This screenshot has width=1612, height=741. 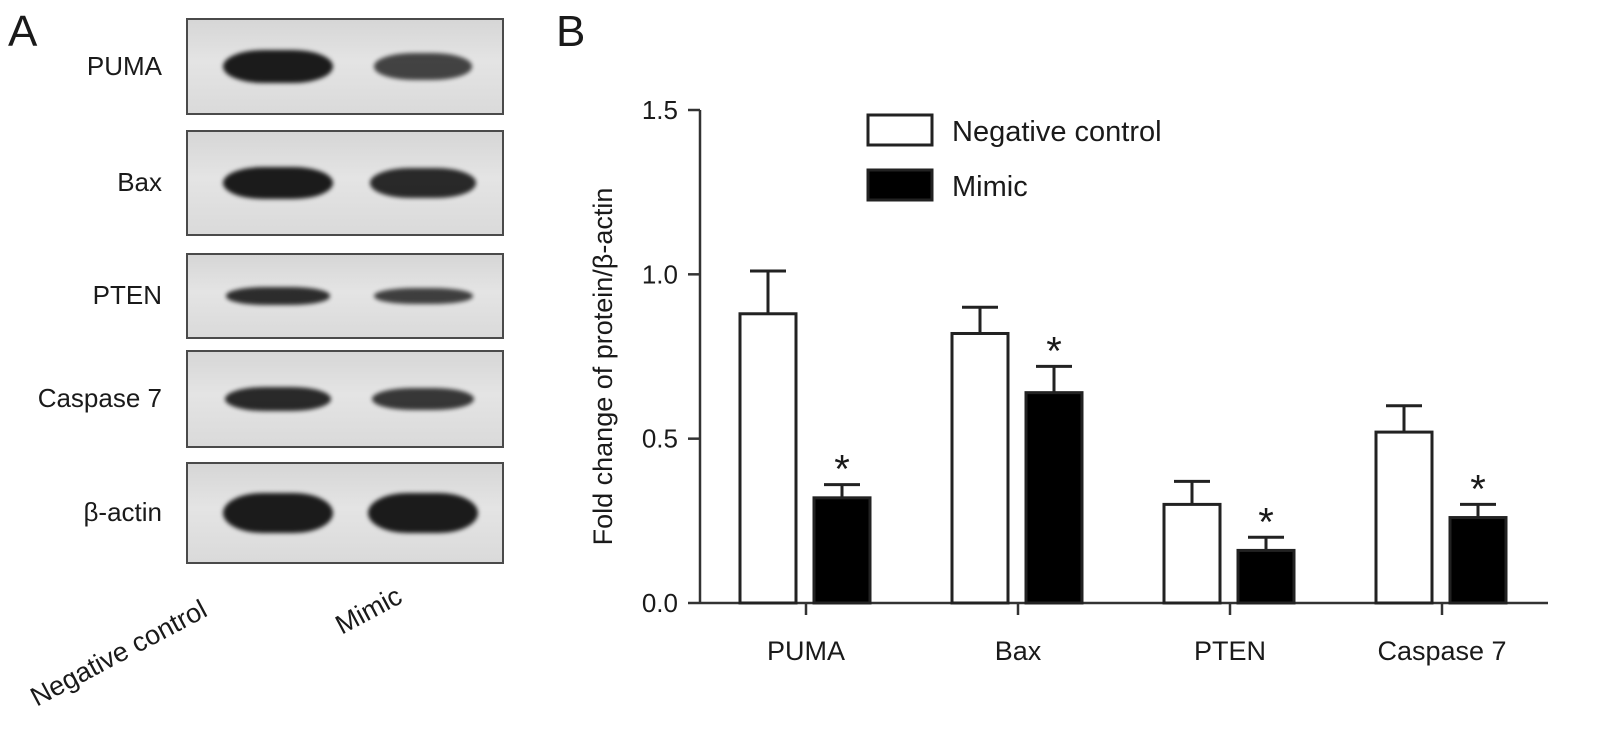 What do you see at coordinates (139, 182) in the screenshot?
I see `blot-row-label: Bax` at bounding box center [139, 182].